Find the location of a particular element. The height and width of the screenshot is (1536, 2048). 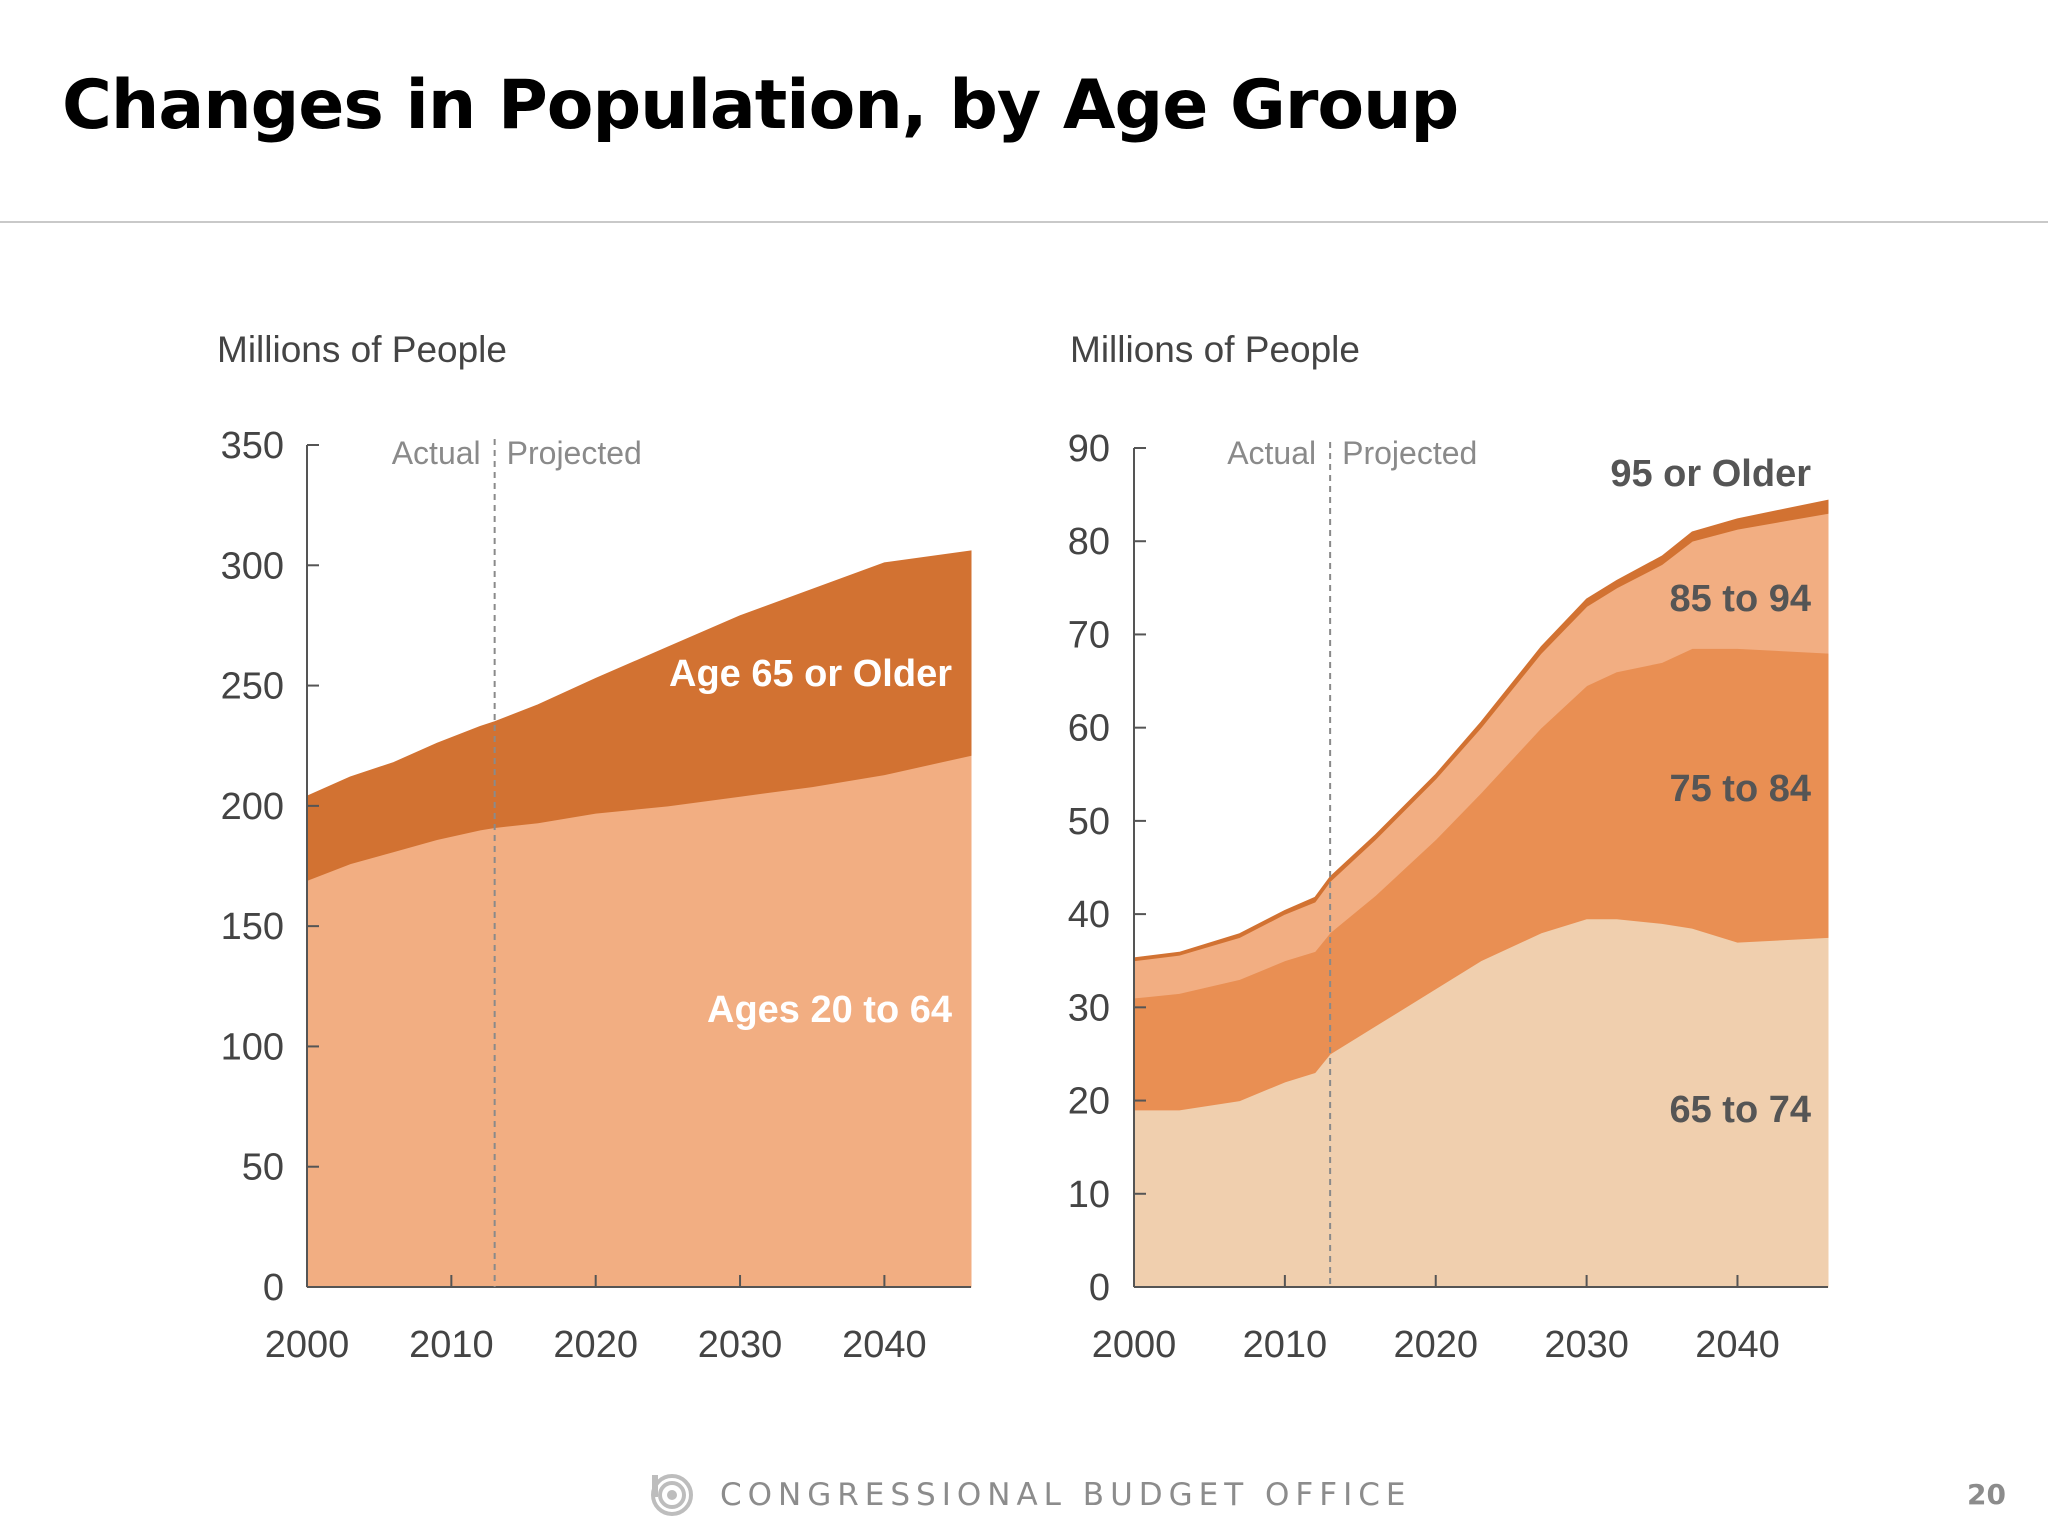

y-tick-label: 30 is located at coordinates (1089, 1008).